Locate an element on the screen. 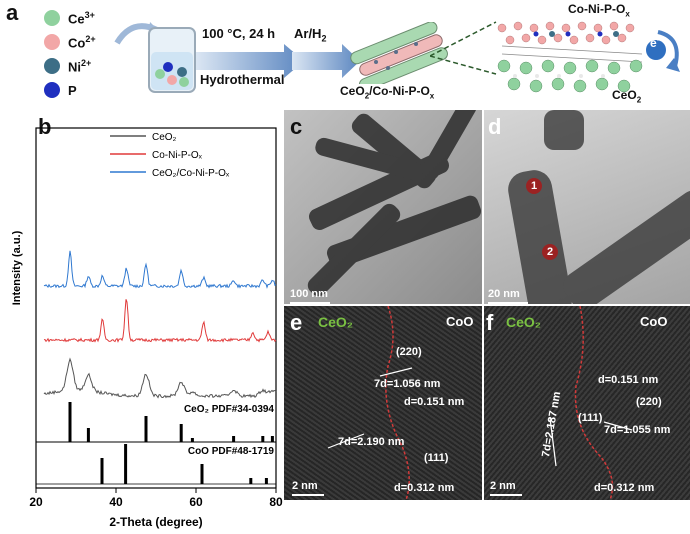 Image resolution: width=690 pixels, height=534 pixels. beaker-icon is located at coordinates (172, 60).